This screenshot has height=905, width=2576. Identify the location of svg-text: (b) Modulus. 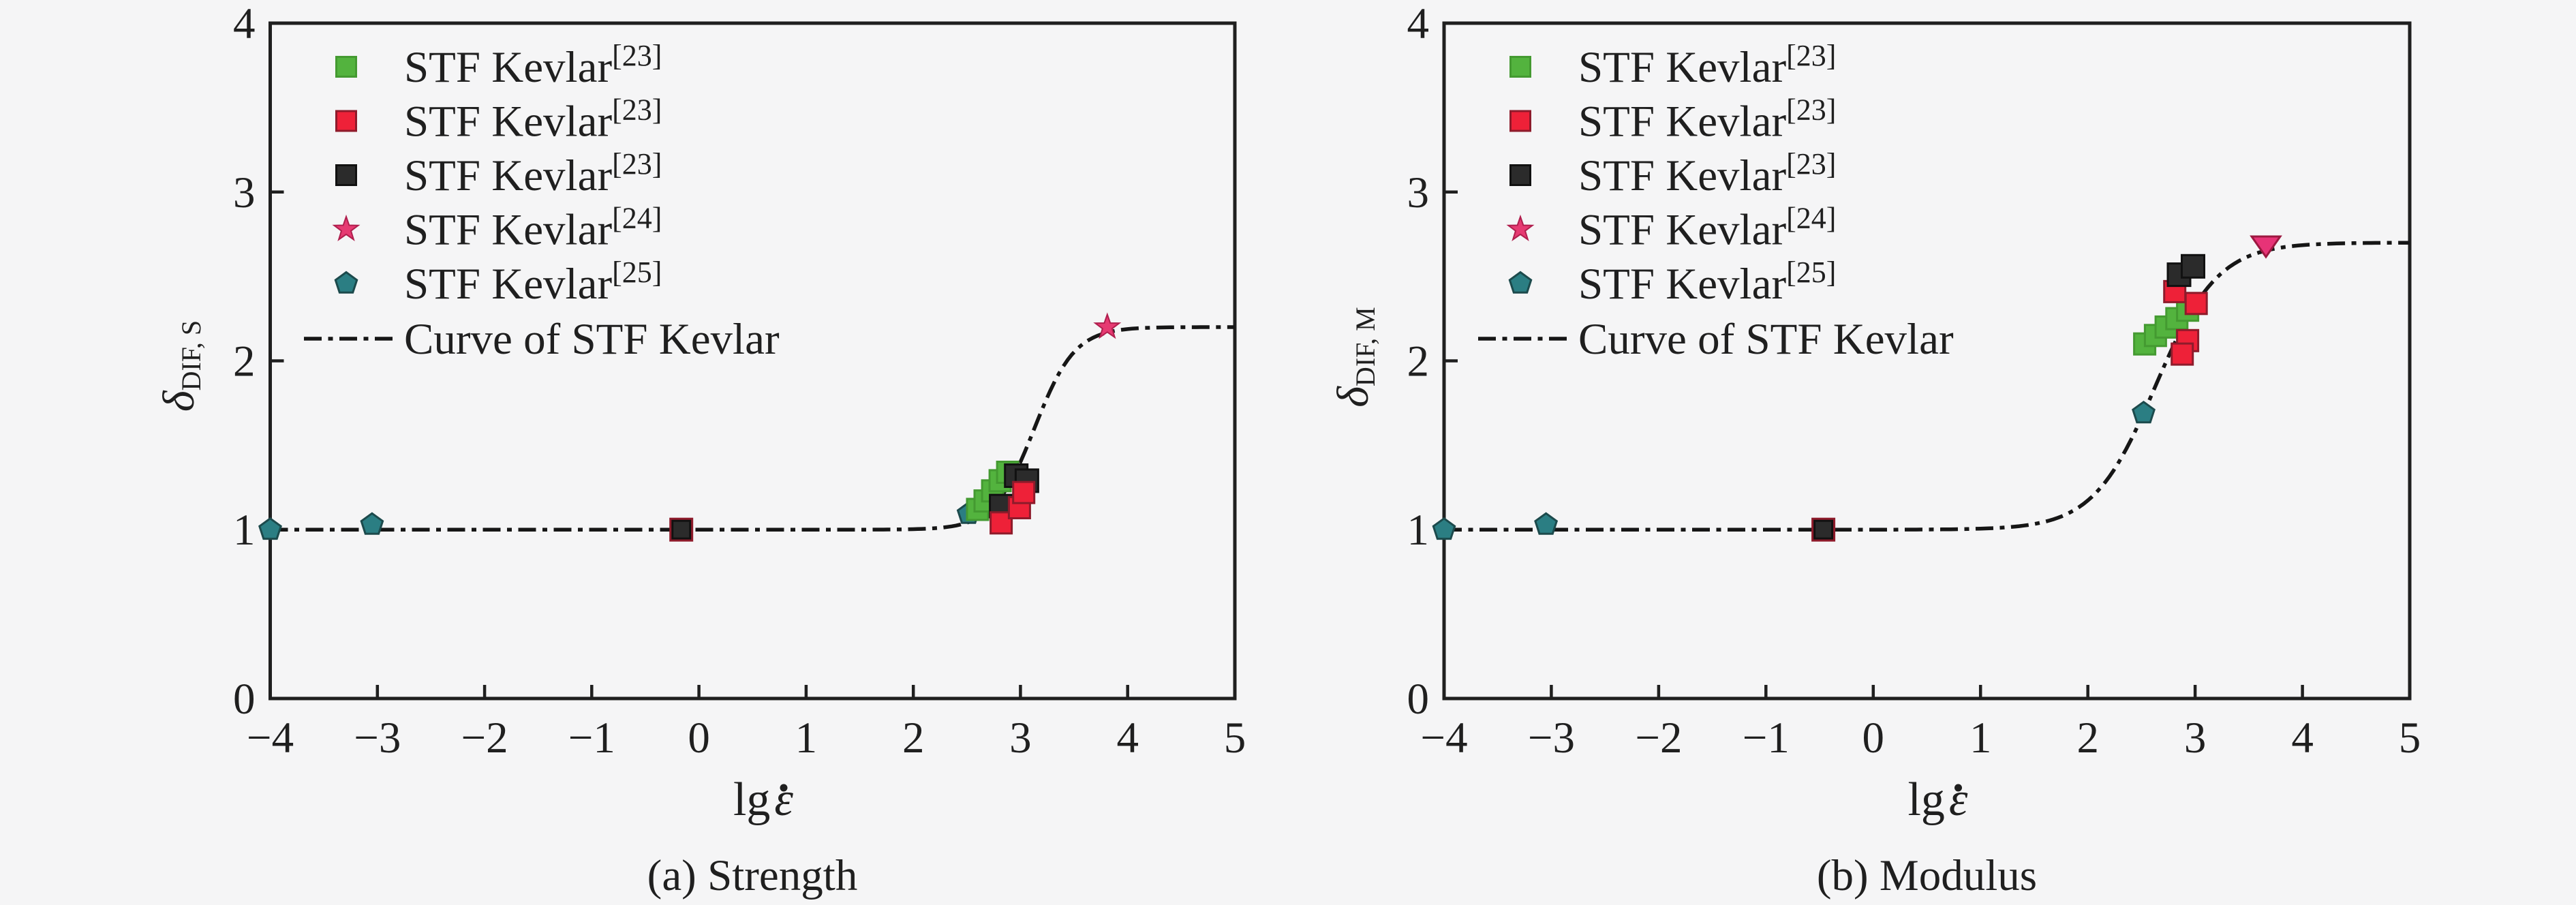
(1927, 875).